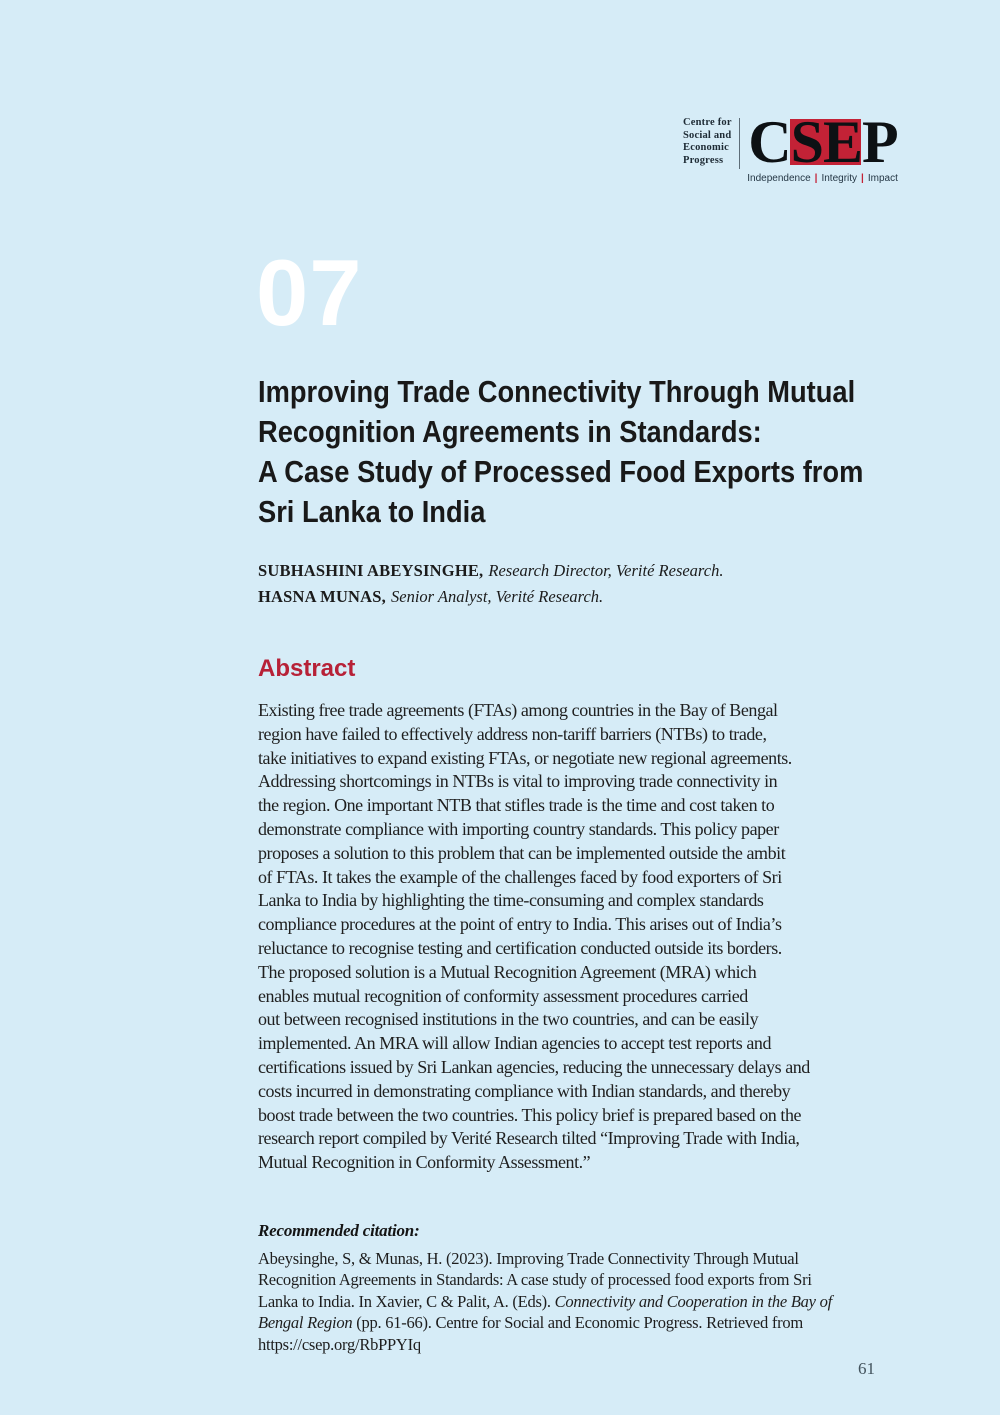  What do you see at coordinates (839, 178) in the screenshot?
I see `tagline-item: Integrity` at bounding box center [839, 178].